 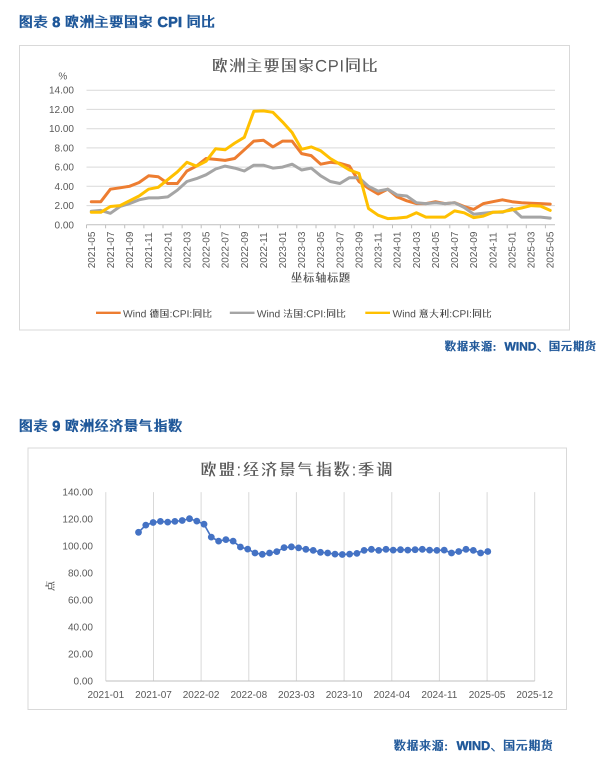 What do you see at coordinates (61, 110) in the screenshot?
I see `svg-text: 12.00` at bounding box center [61, 110].